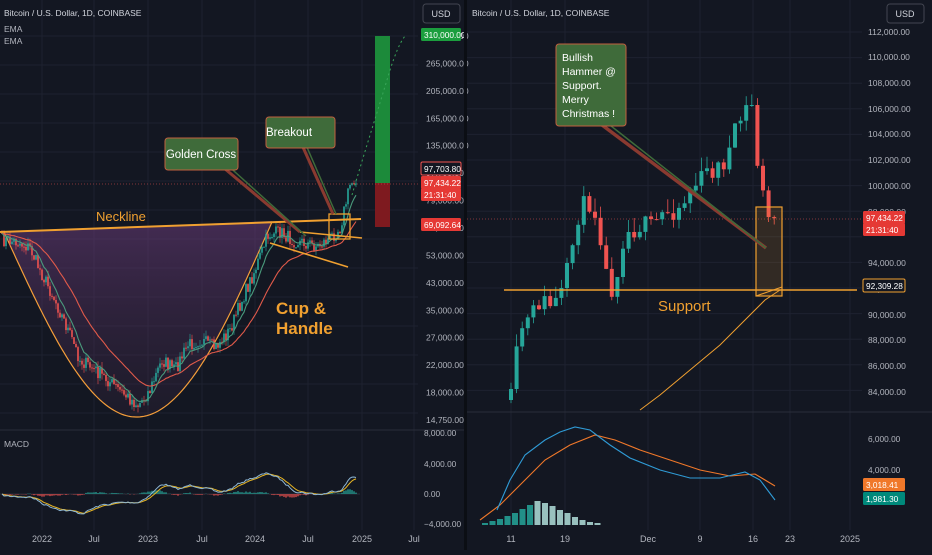 The height and width of the screenshot is (555, 932). I want to click on right-currency-text: USD, so click(905, 14).